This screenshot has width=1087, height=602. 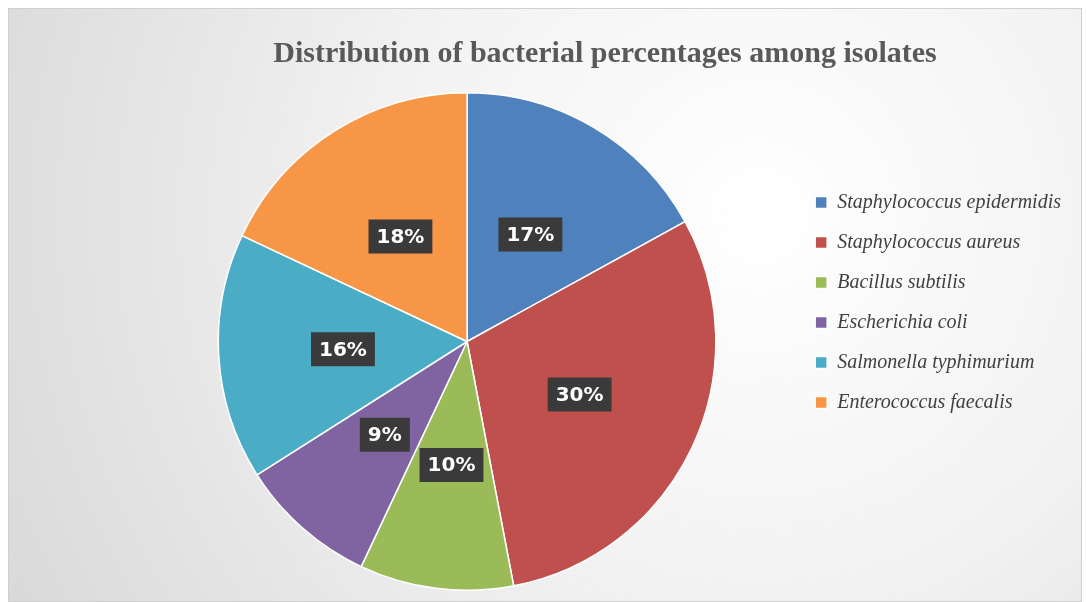 What do you see at coordinates (936, 361) in the screenshot?
I see `legend-label: Salmonella typhimurium` at bounding box center [936, 361].